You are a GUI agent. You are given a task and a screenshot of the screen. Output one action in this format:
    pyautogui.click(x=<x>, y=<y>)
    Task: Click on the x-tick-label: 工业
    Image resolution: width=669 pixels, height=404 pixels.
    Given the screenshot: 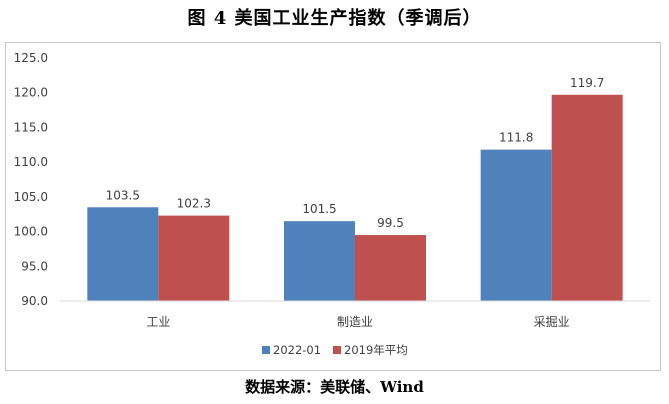 What is the action you would take?
    pyautogui.click(x=158, y=322)
    